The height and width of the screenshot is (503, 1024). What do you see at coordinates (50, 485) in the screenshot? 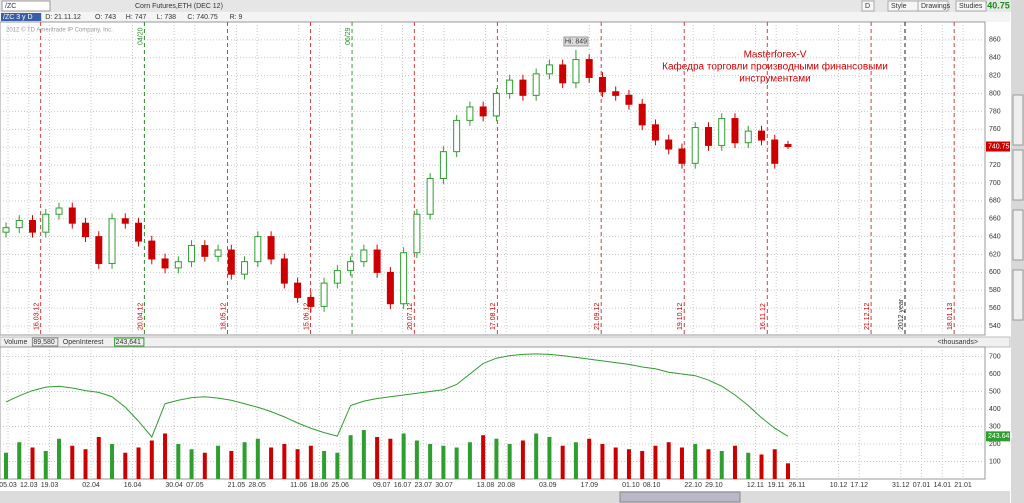
I see `x-tick-label: 19.03` at bounding box center [50, 485].